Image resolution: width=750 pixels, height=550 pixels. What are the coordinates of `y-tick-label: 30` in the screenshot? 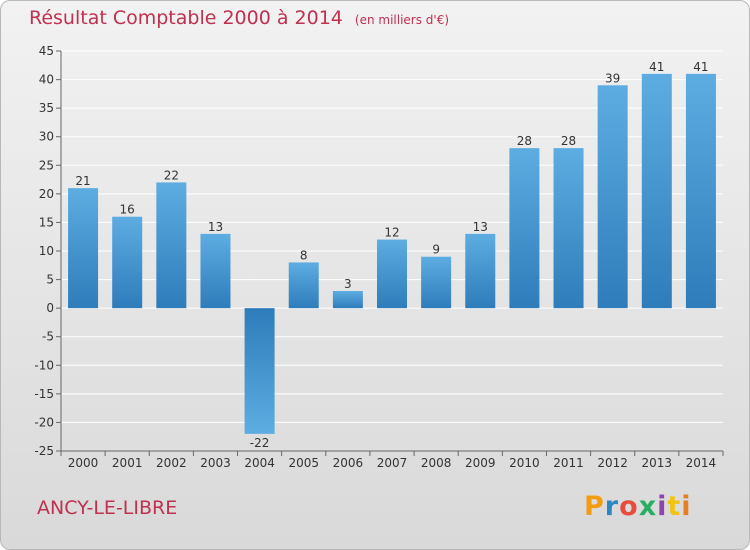 It's located at (46, 137).